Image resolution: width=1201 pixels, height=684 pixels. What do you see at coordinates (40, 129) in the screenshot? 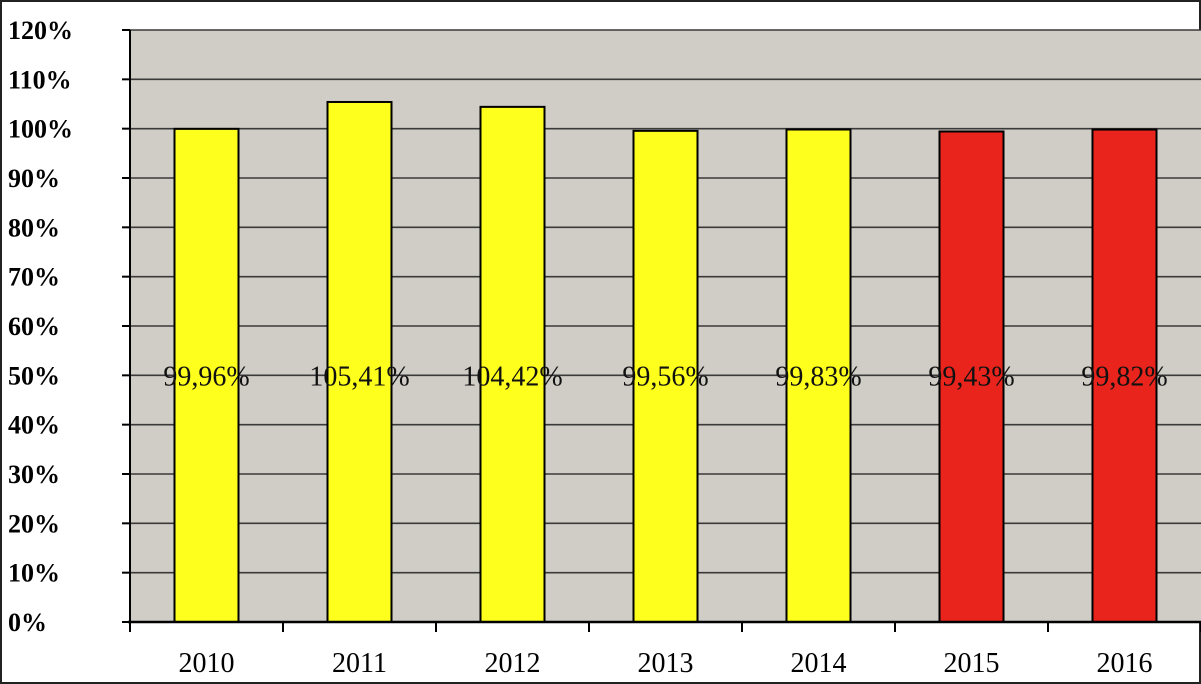
I see `y-tick-label: 100%` at bounding box center [40, 129].